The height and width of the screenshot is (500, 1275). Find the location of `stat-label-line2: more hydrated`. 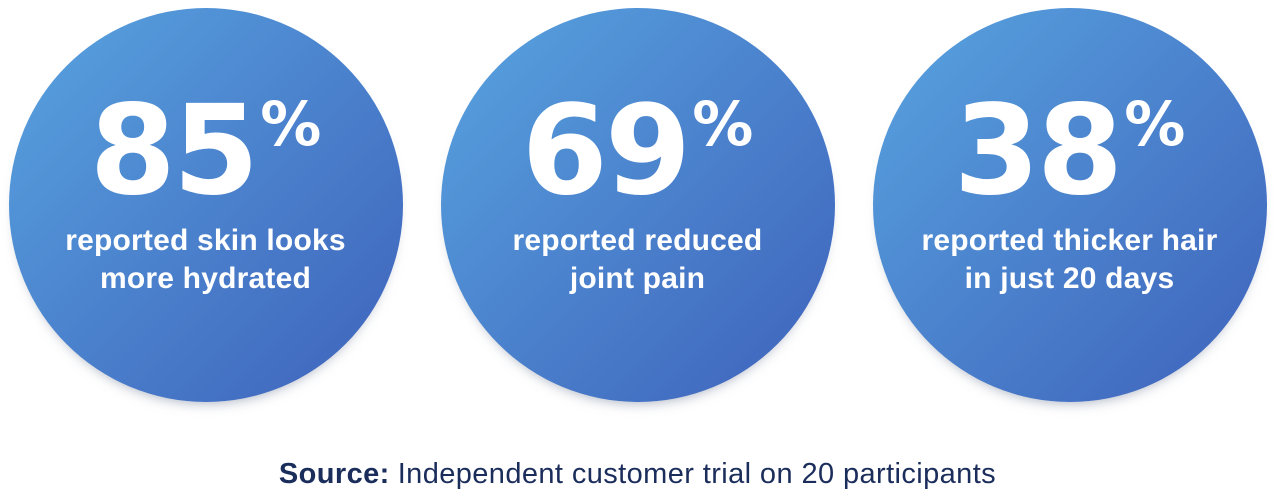

stat-label-line2: more hydrated is located at coordinates (205, 278).